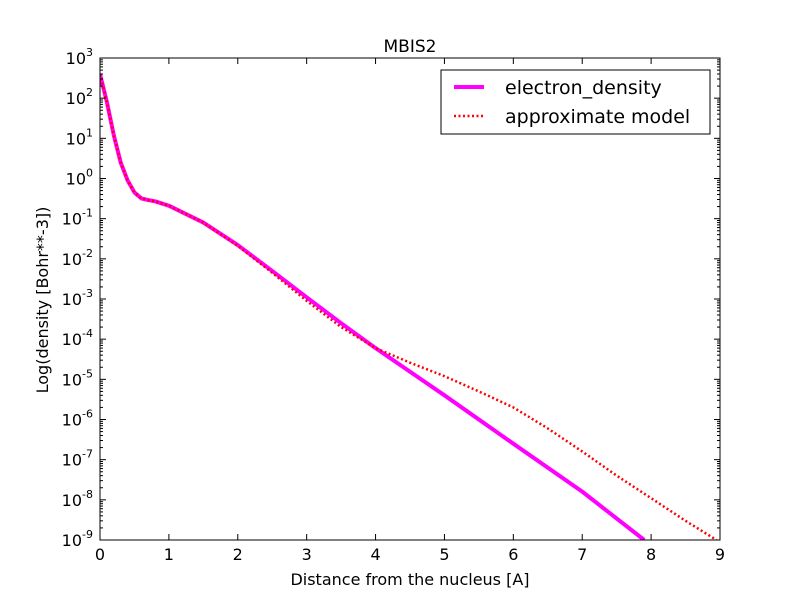 This screenshot has height=600, width=800. What do you see at coordinates (513, 554) in the screenshot?
I see `x-tick-label: 6` at bounding box center [513, 554].